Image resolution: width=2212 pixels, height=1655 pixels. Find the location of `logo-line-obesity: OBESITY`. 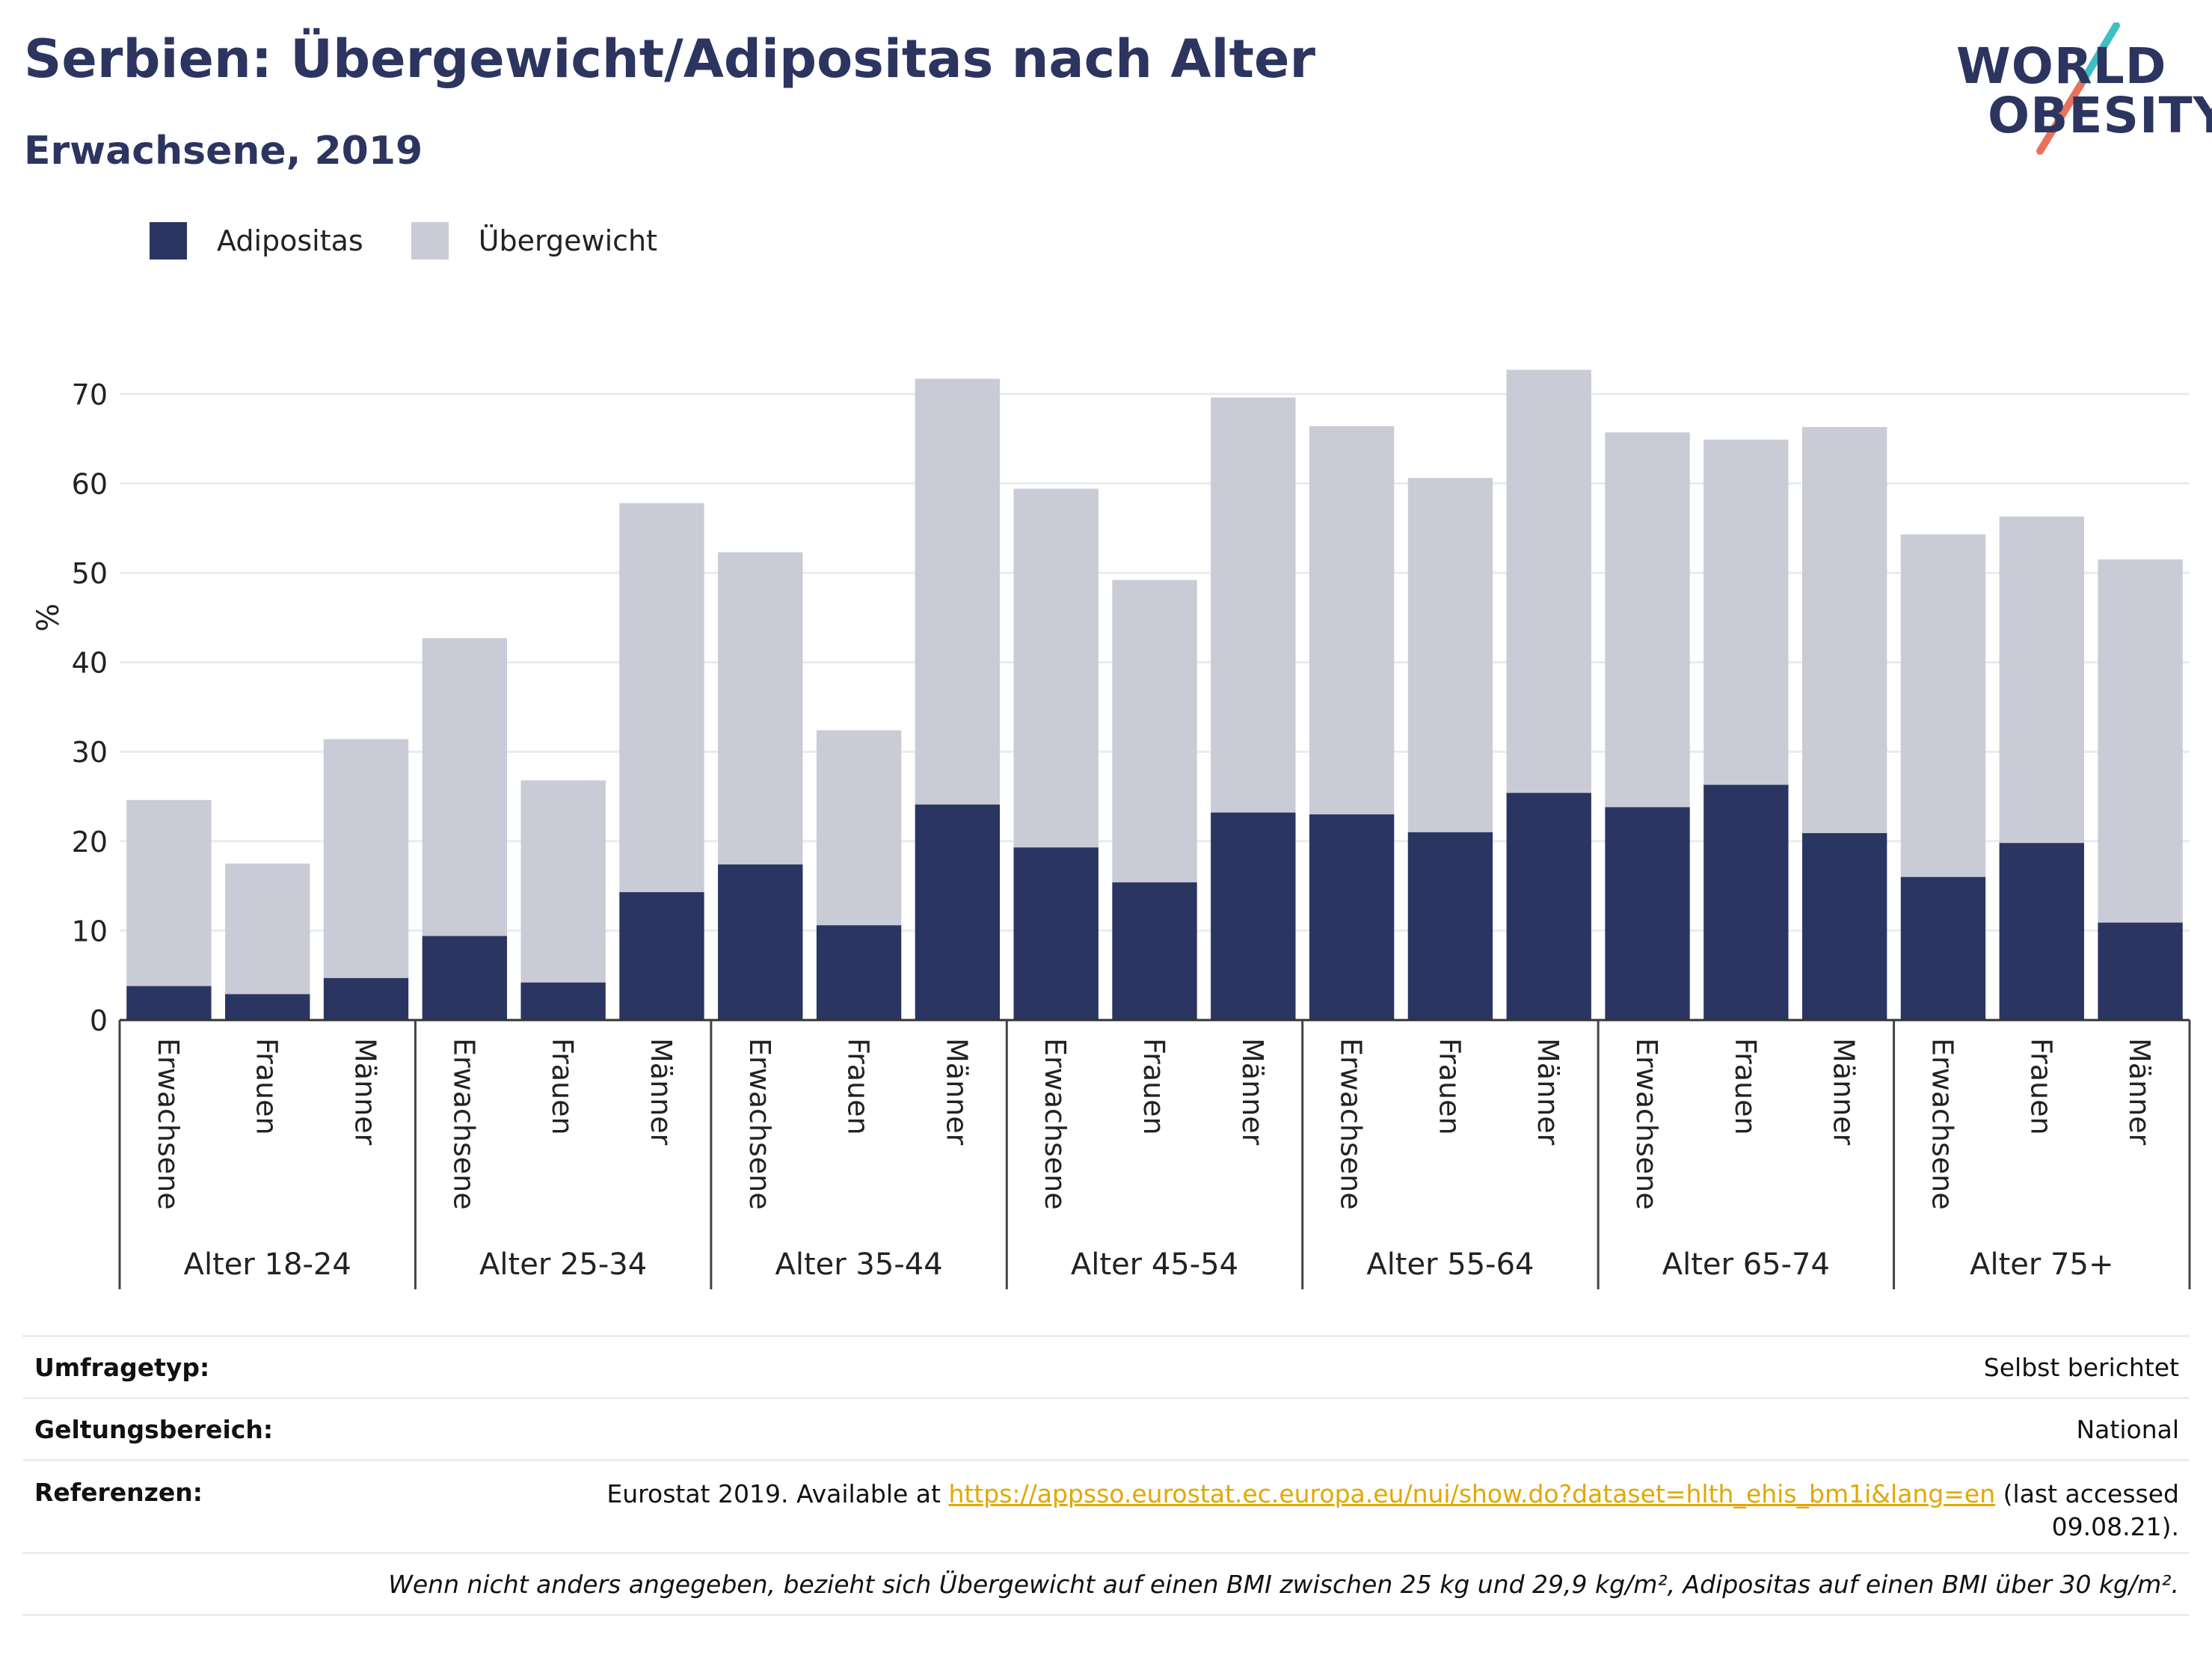

logo-line-obesity: OBESITY is located at coordinates (2100, 115).